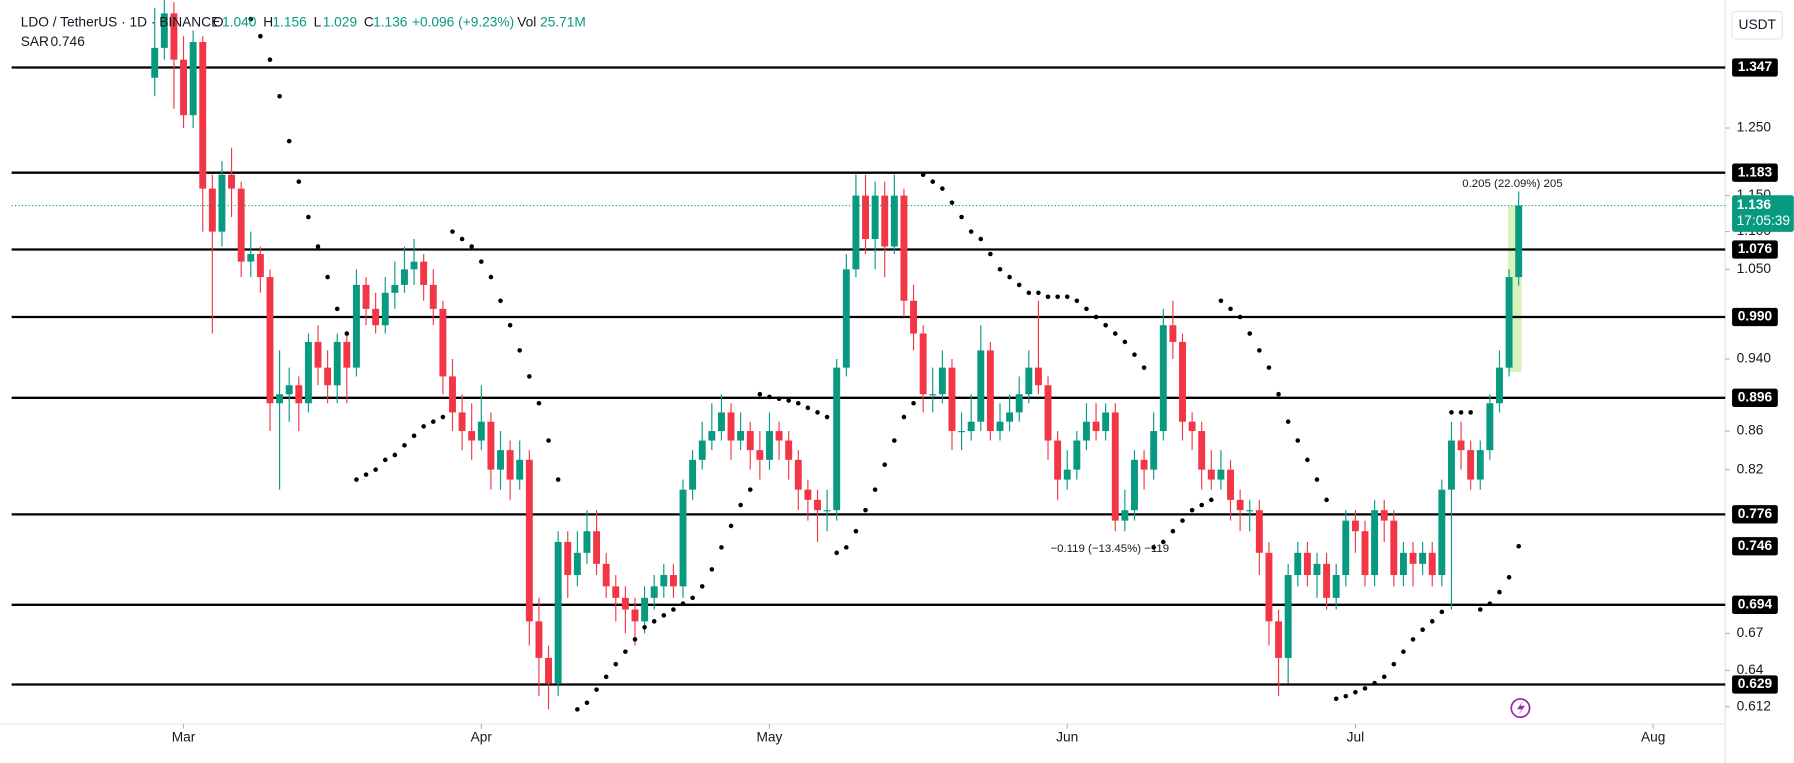  What do you see at coordinates (563, 22) in the screenshot?
I see `volume-value: 25.71M` at bounding box center [563, 22].